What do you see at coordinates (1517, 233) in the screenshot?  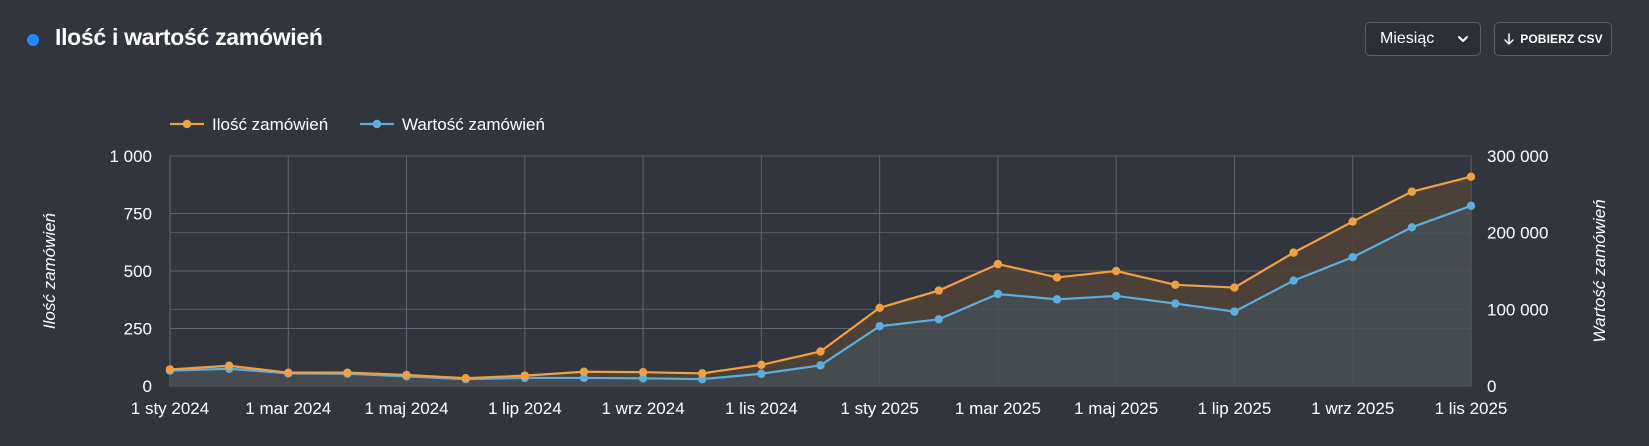 I see `y-right-tick-label: 200 000` at bounding box center [1517, 233].